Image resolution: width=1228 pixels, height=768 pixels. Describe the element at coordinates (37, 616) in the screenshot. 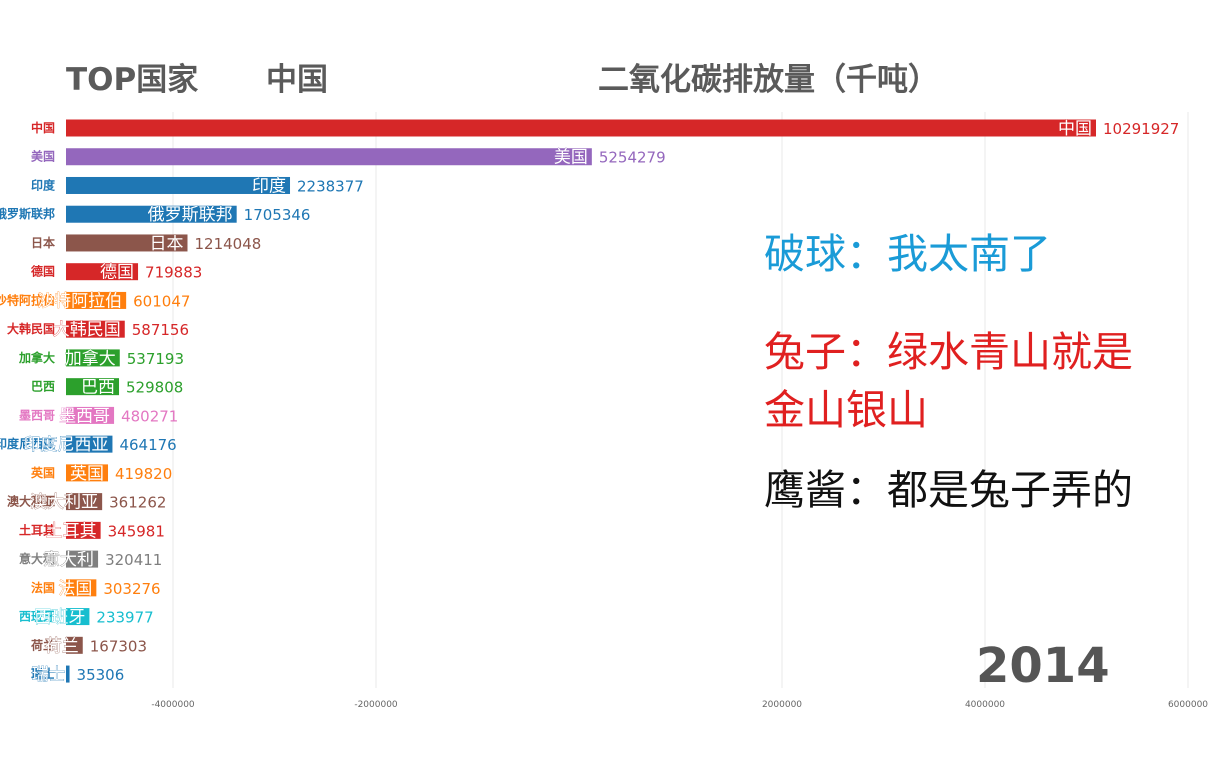

I see `category-label: 西班牙` at that location.